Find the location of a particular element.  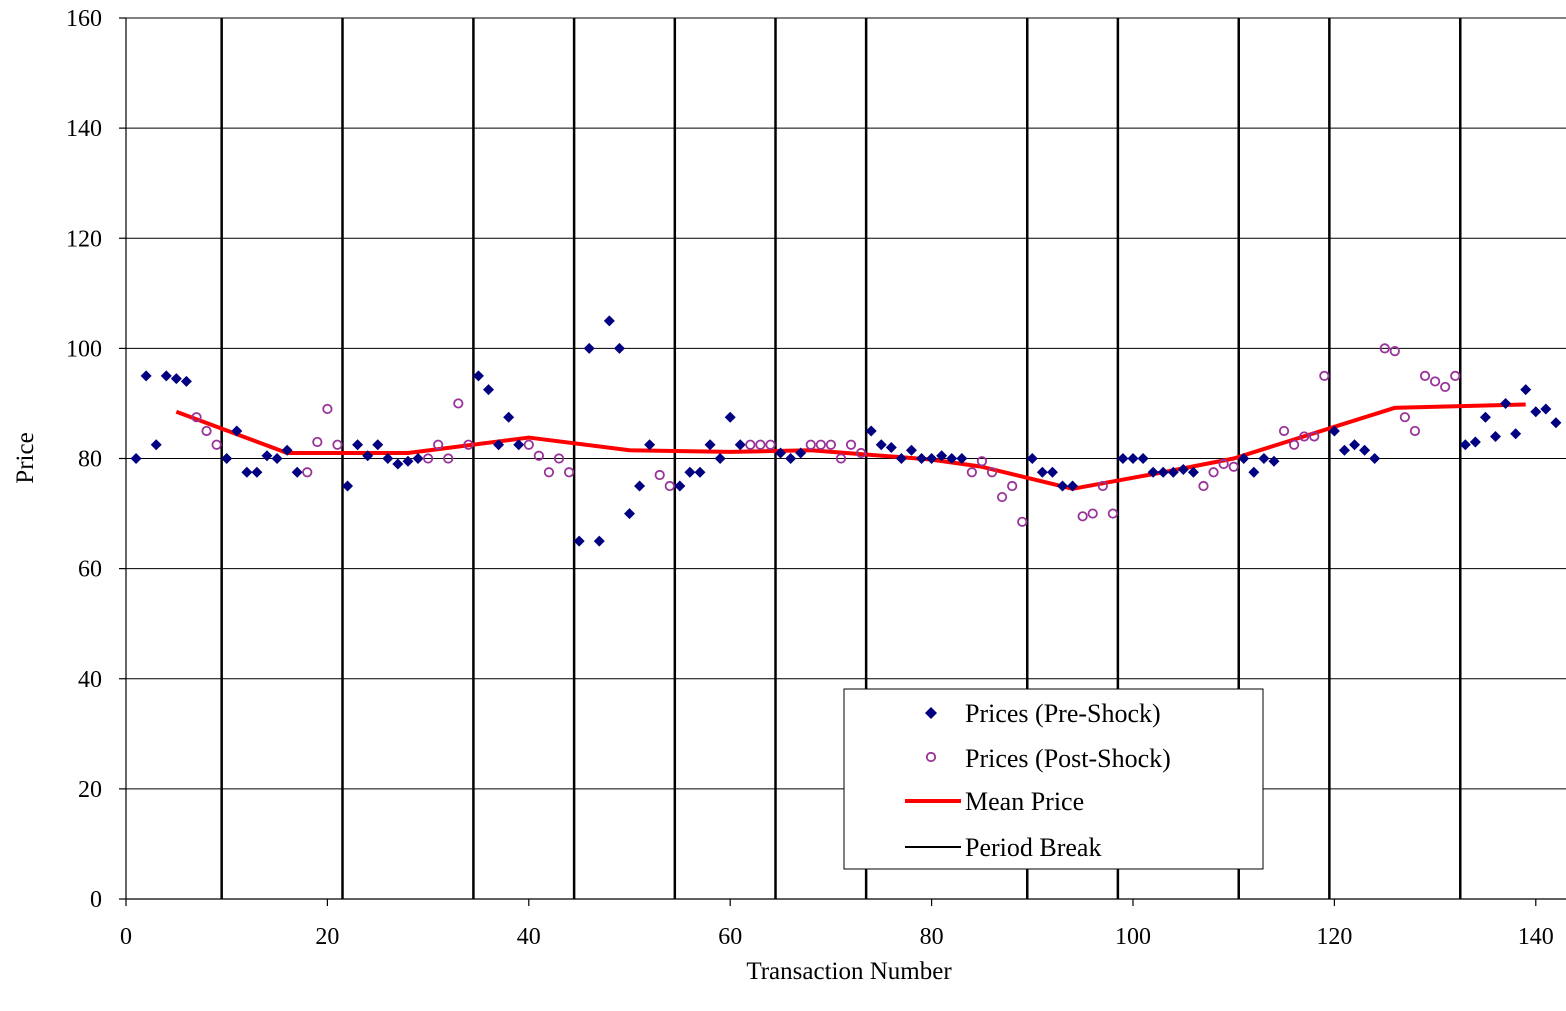

legend-label-post-shock: Prices (Post-Shock) is located at coordinates (1068, 758).